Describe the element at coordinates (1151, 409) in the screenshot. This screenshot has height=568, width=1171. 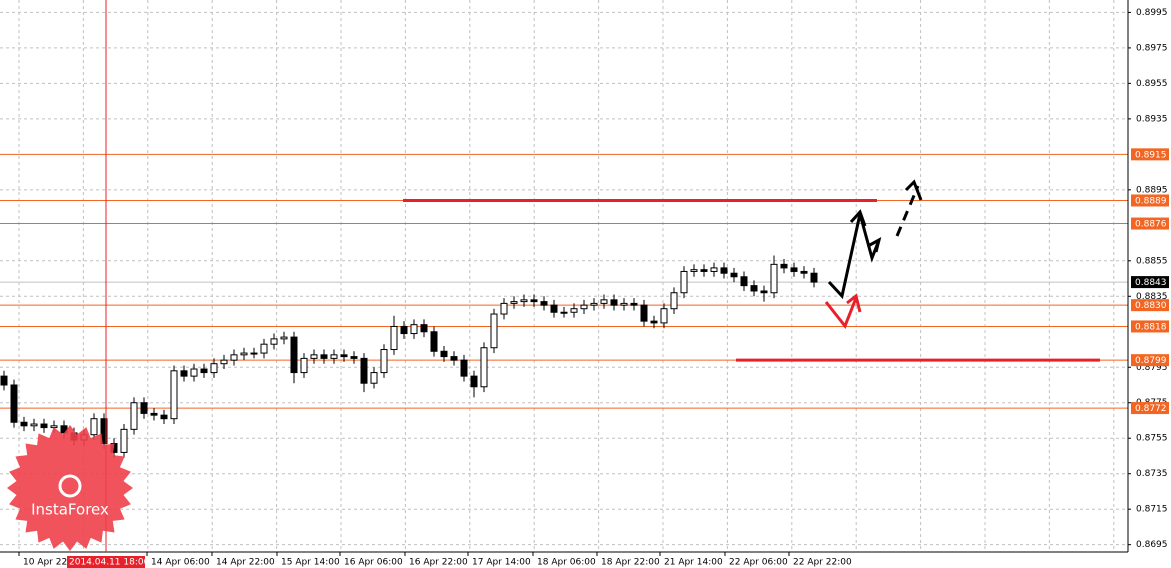
I see `level-label: 0.8772` at that location.